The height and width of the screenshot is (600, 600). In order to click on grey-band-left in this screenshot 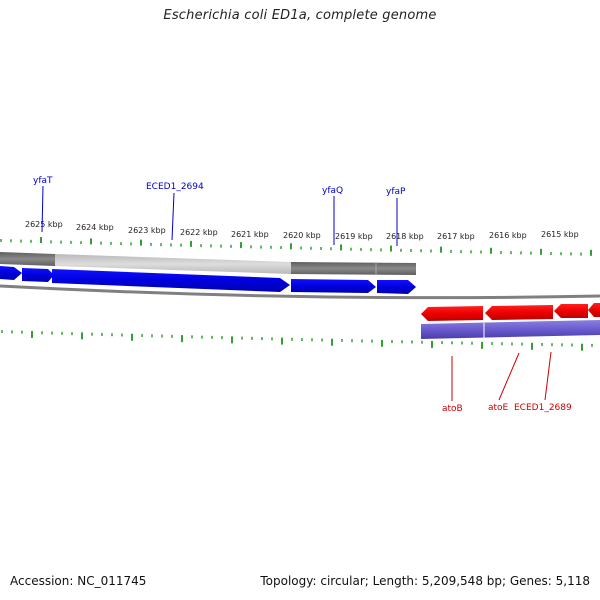, I will do `click(27, 259)`.